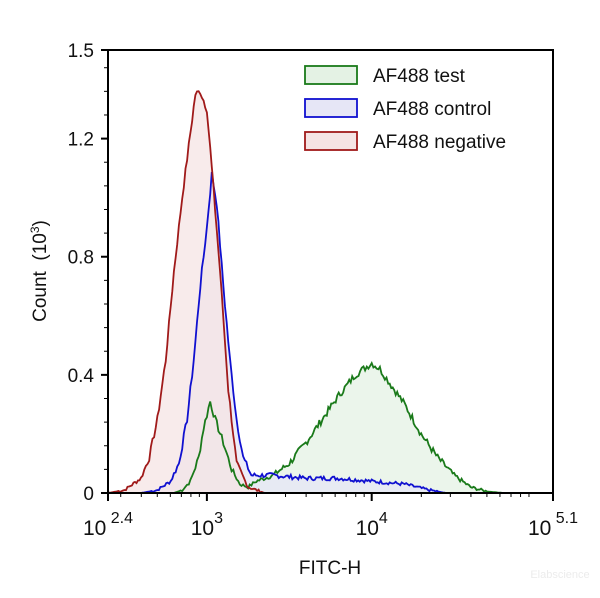 The height and width of the screenshot is (598, 600). What do you see at coordinates (108, 525) in the screenshot?
I see `x-tick-label: 10 2.4` at bounding box center [108, 525].